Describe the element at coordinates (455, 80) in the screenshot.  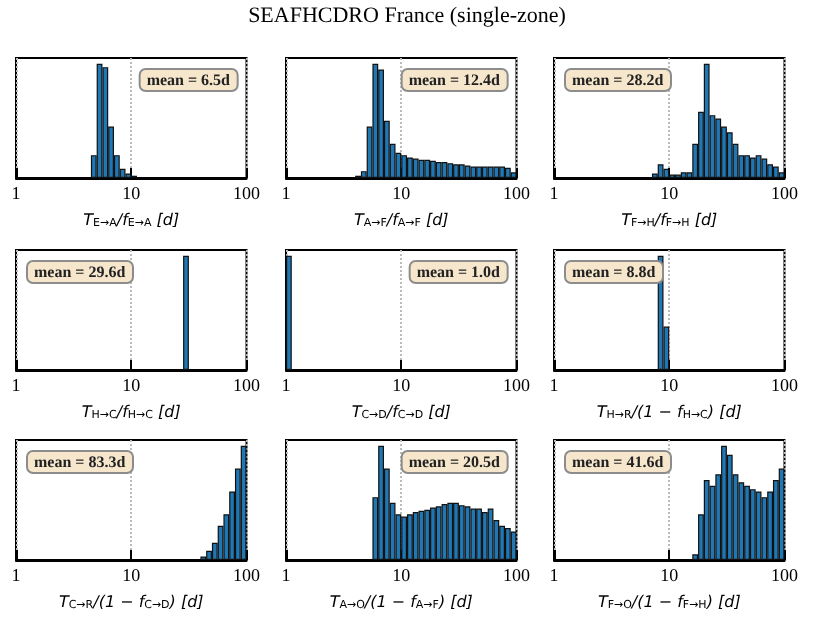
I see `annotation: mean = 12.4d` at that location.